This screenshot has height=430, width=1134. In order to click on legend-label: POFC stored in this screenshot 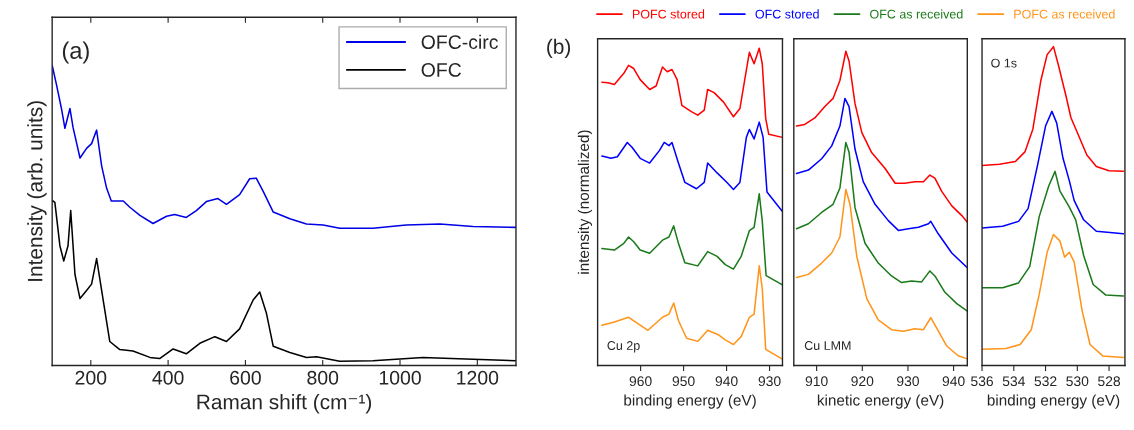, I will do `click(668, 14)`.